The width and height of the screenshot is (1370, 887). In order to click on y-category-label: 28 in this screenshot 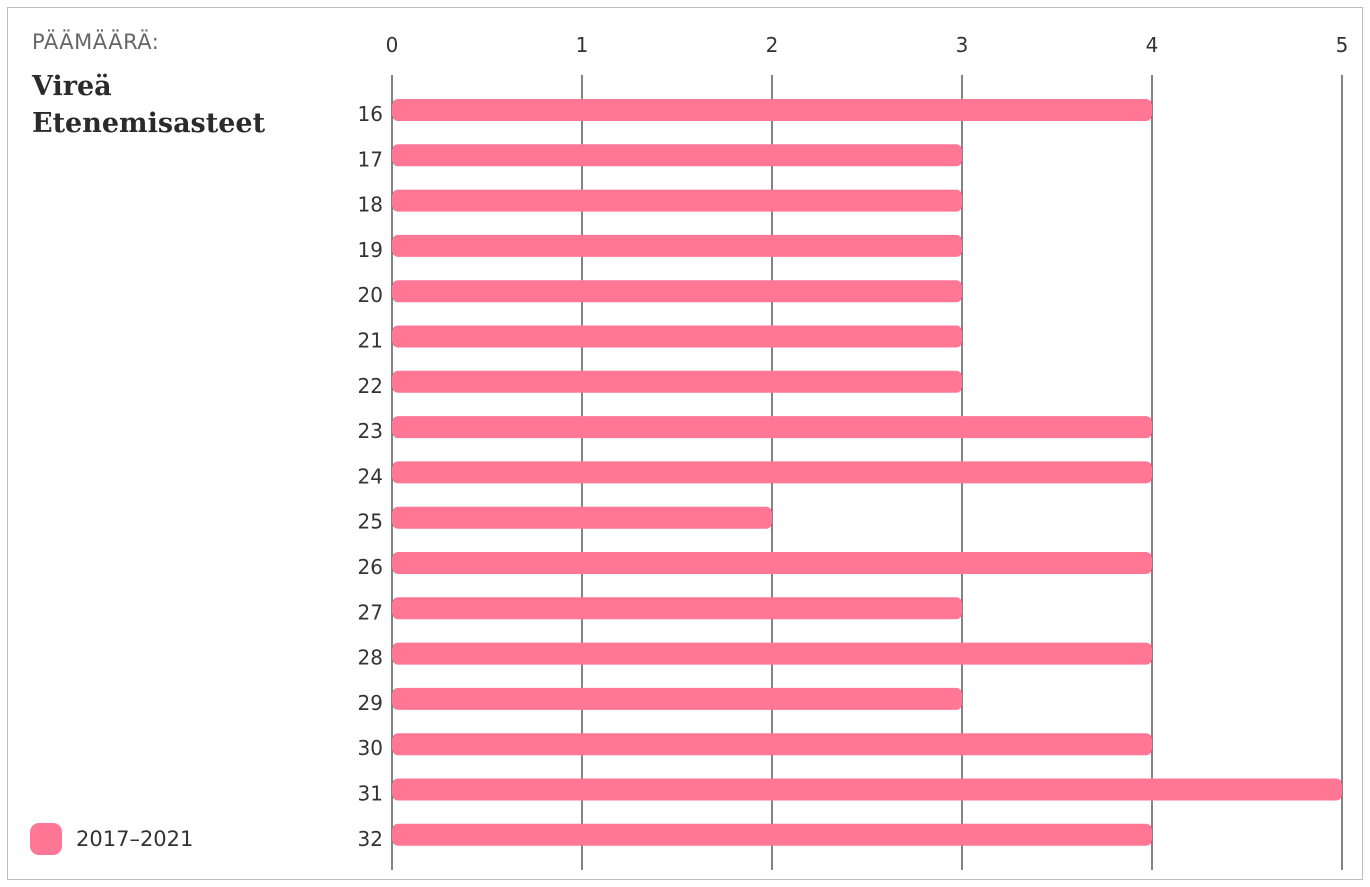, I will do `click(370, 658)`.